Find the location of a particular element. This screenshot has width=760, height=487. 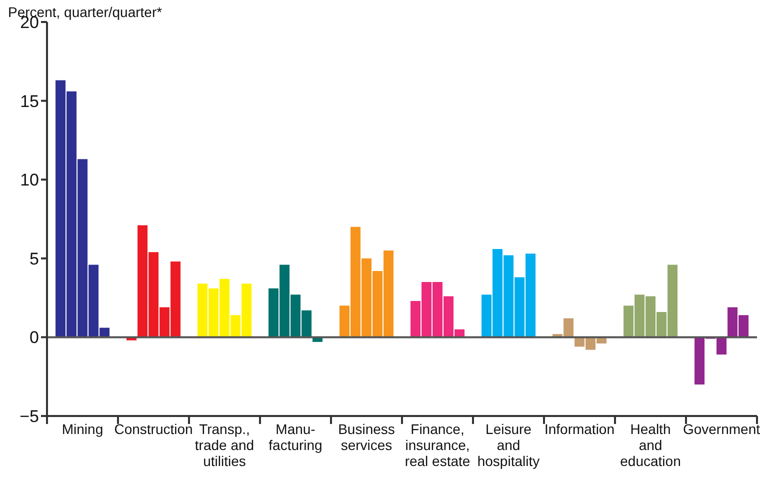

x-tick-label: Finance, insurance, real estate is located at coordinates (437, 445).